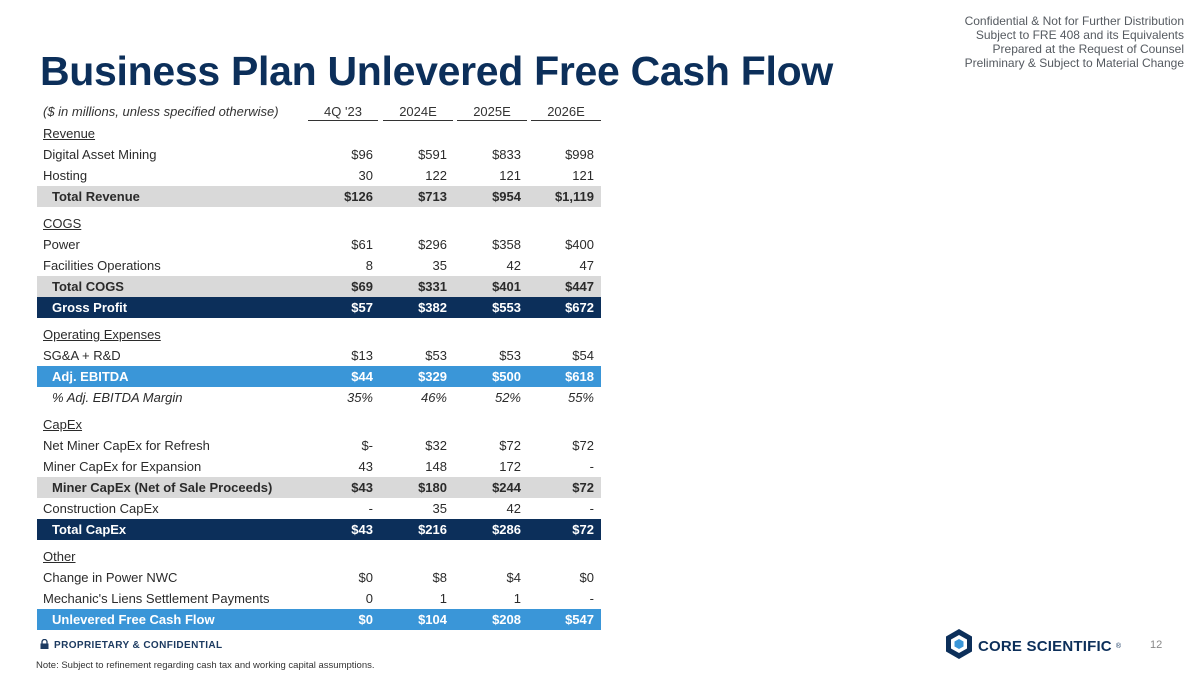  What do you see at coordinates (362, 286) in the screenshot?
I see `row-value: $69` at bounding box center [362, 286].